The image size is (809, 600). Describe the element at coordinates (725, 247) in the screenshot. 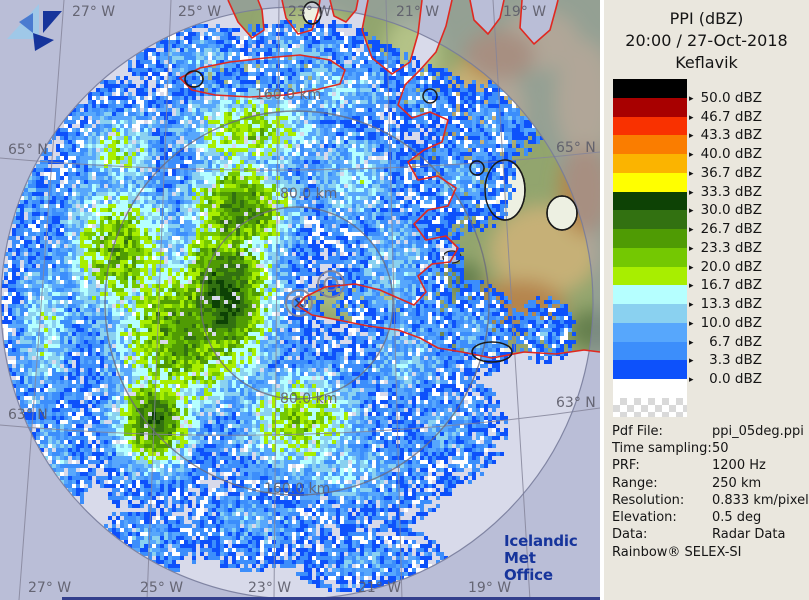

I see `legend-value-label: ▸ 23.3 dBZ` at that location.